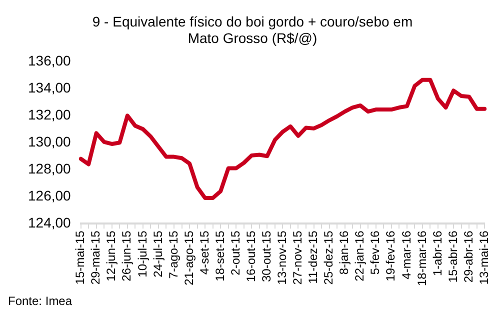 The image size is (501, 320). What do you see at coordinates (204, 252) in the screenshot?
I see `x-tick-label: 4-set-15` at bounding box center [204, 252].